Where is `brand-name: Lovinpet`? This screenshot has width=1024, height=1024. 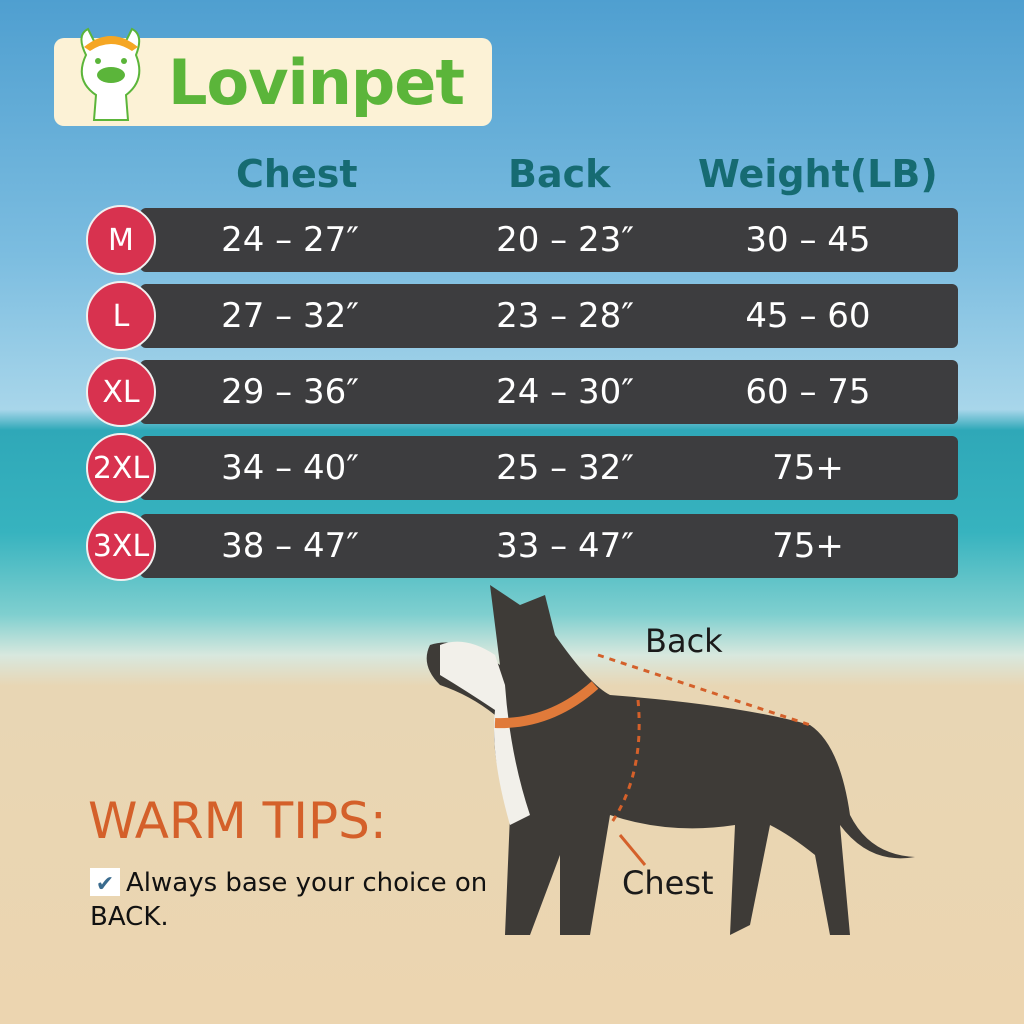
brand-name: Lovinpet is located at coordinates (316, 82).